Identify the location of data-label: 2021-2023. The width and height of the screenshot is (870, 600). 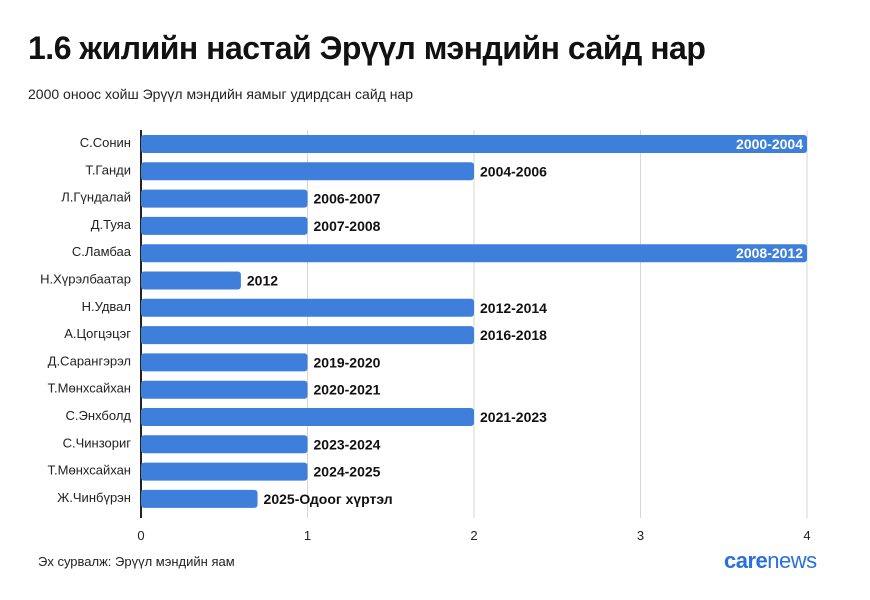
(513, 417).